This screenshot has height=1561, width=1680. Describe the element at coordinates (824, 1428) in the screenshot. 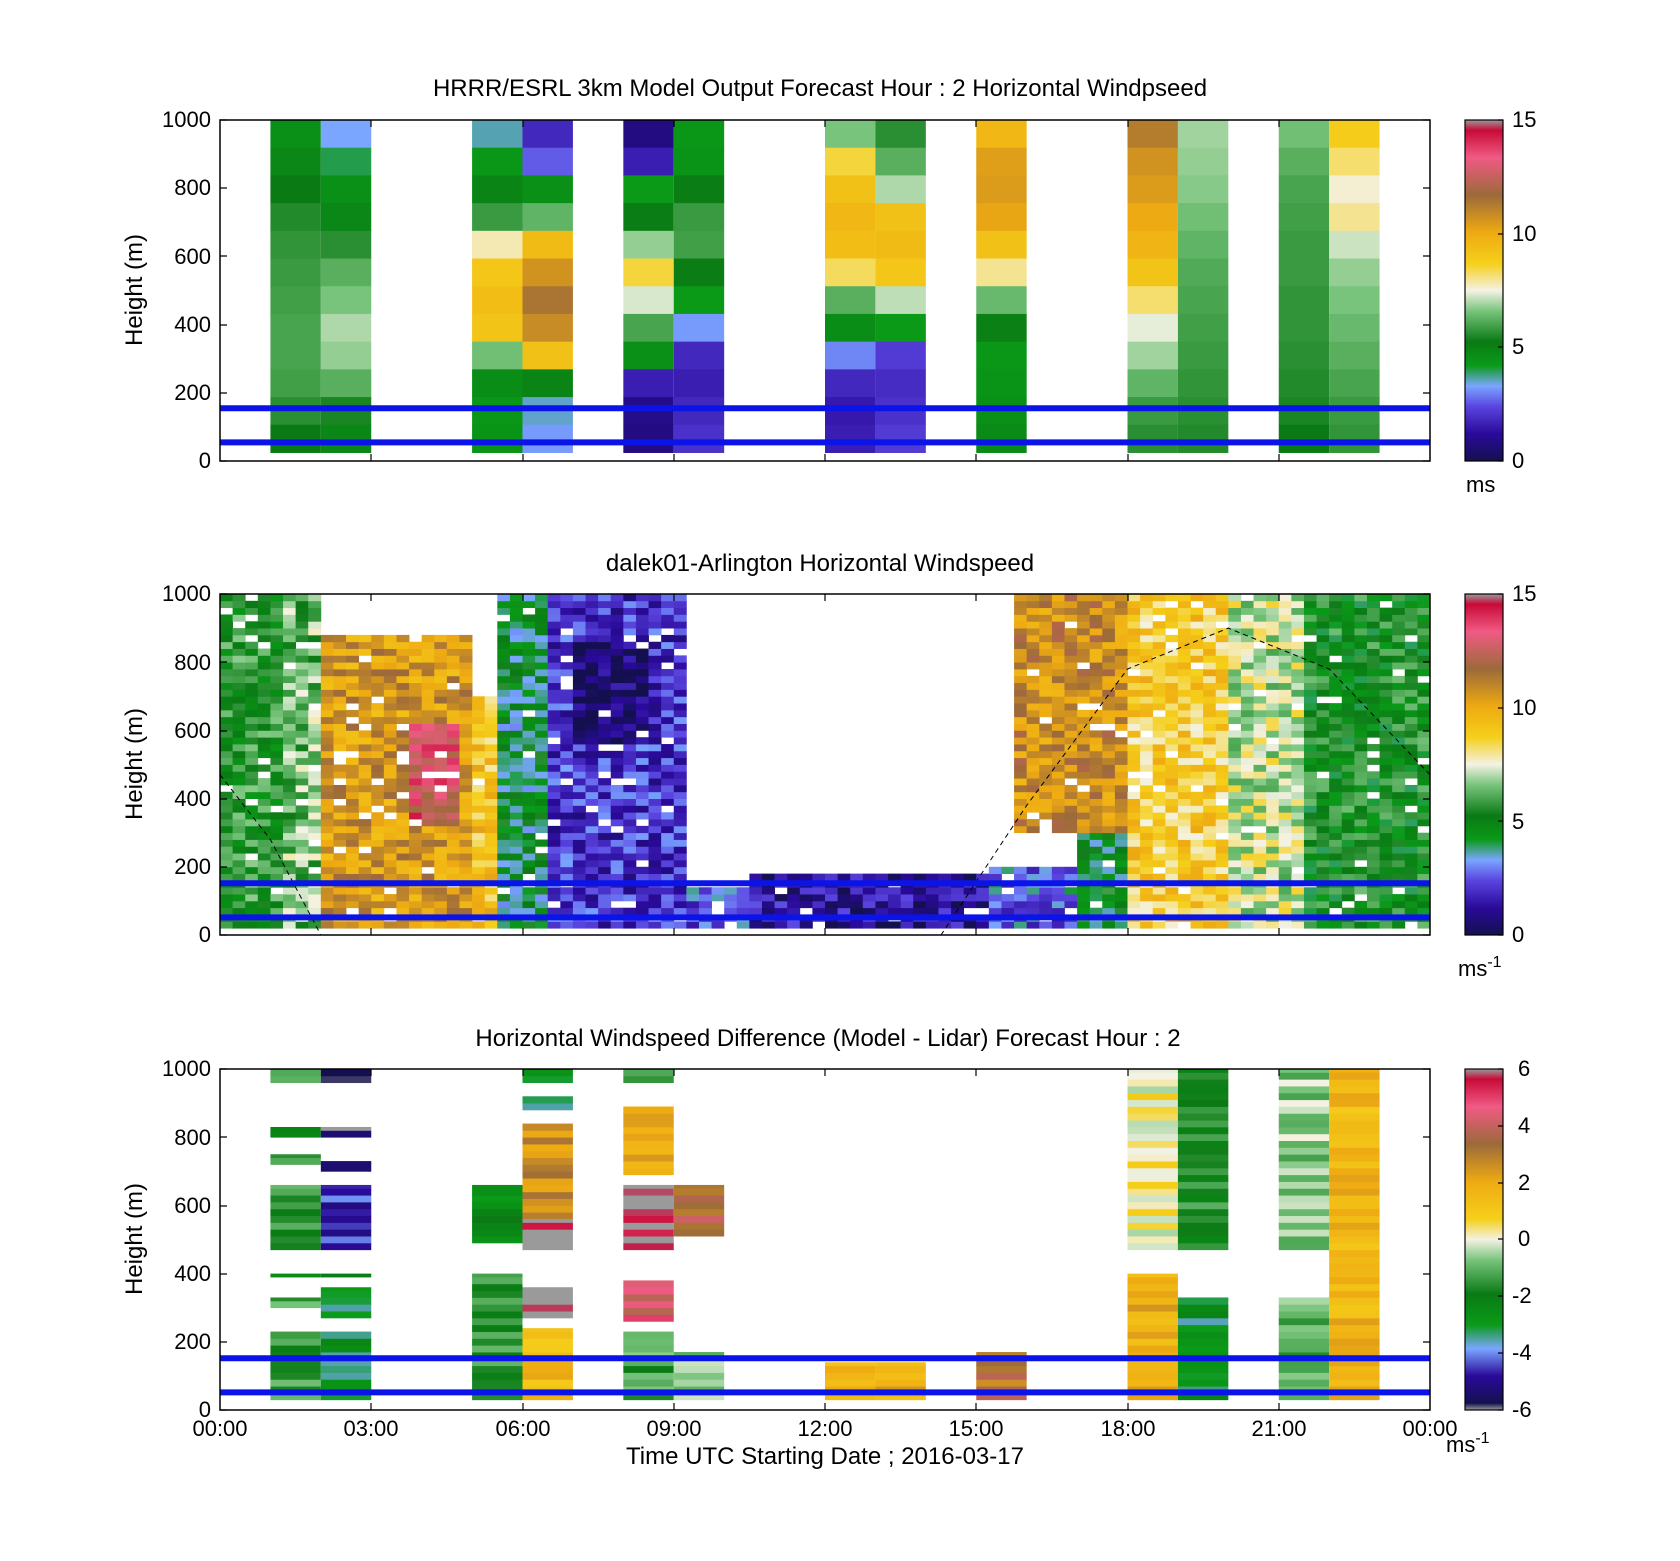

I see `xtick-label: 12:00` at that location.